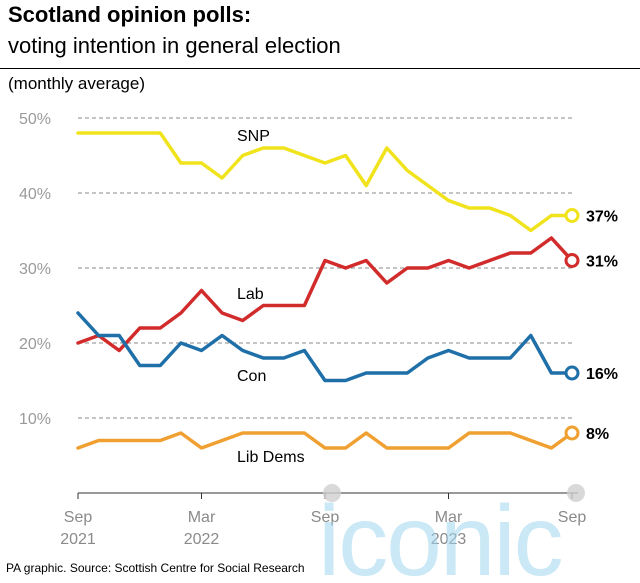  I want to click on watermark-logo: iconic, so click(440, 534).